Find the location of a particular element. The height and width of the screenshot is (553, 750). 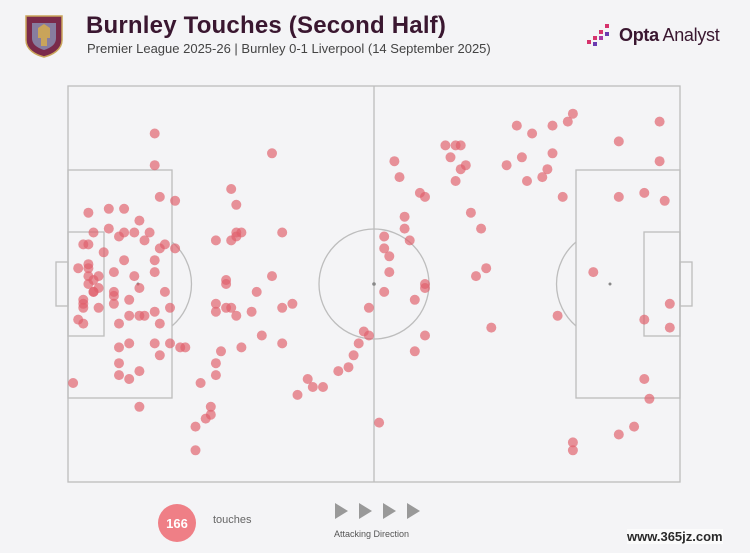

attacking-direction-arrows-icon is located at coordinates (377, 511).